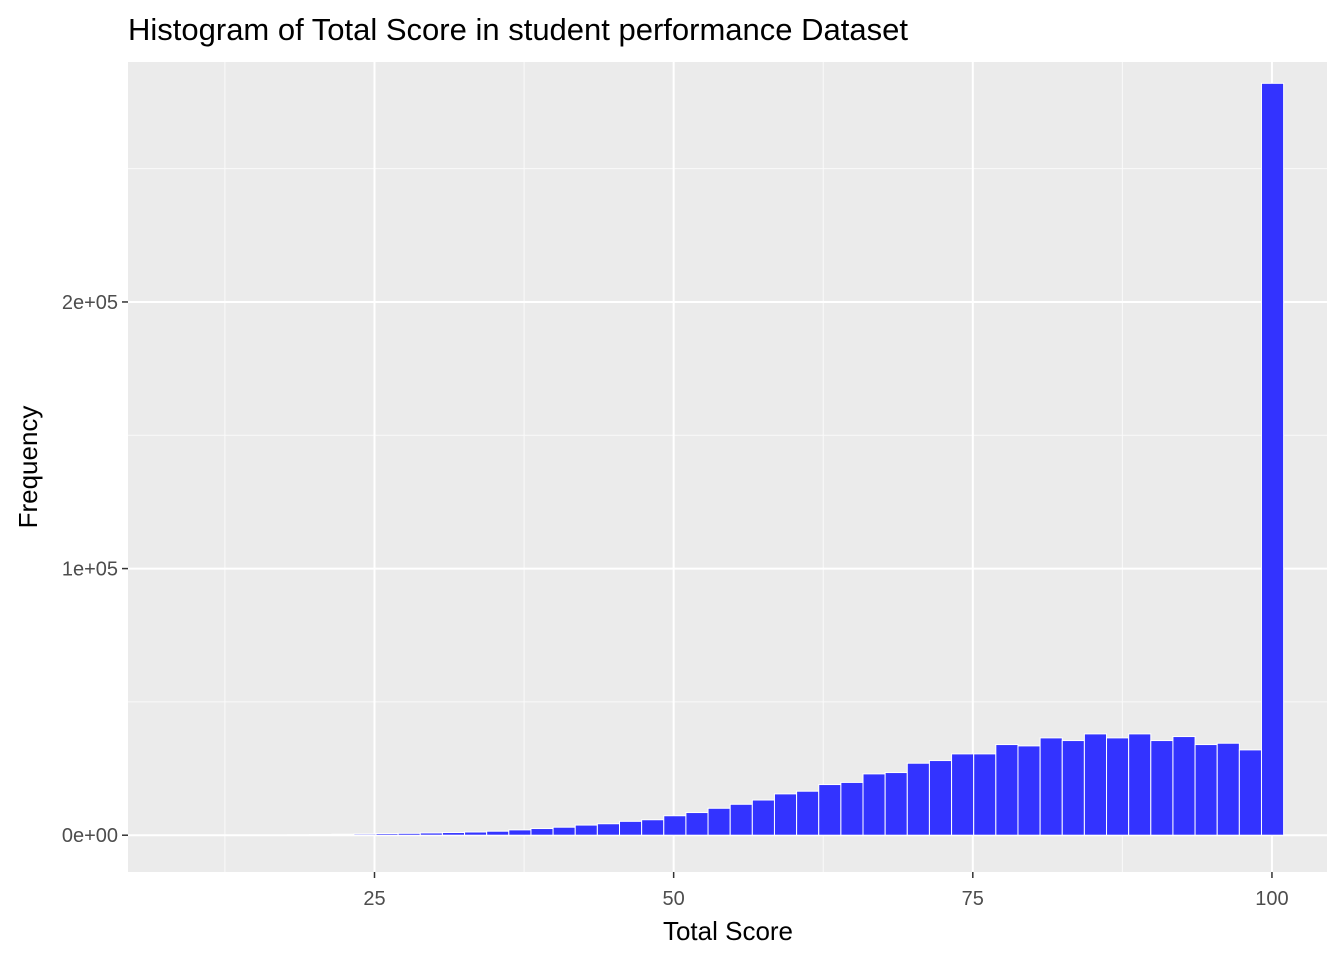  What do you see at coordinates (90, 303) in the screenshot?
I see `y-tick-label: 2e+05` at bounding box center [90, 303].